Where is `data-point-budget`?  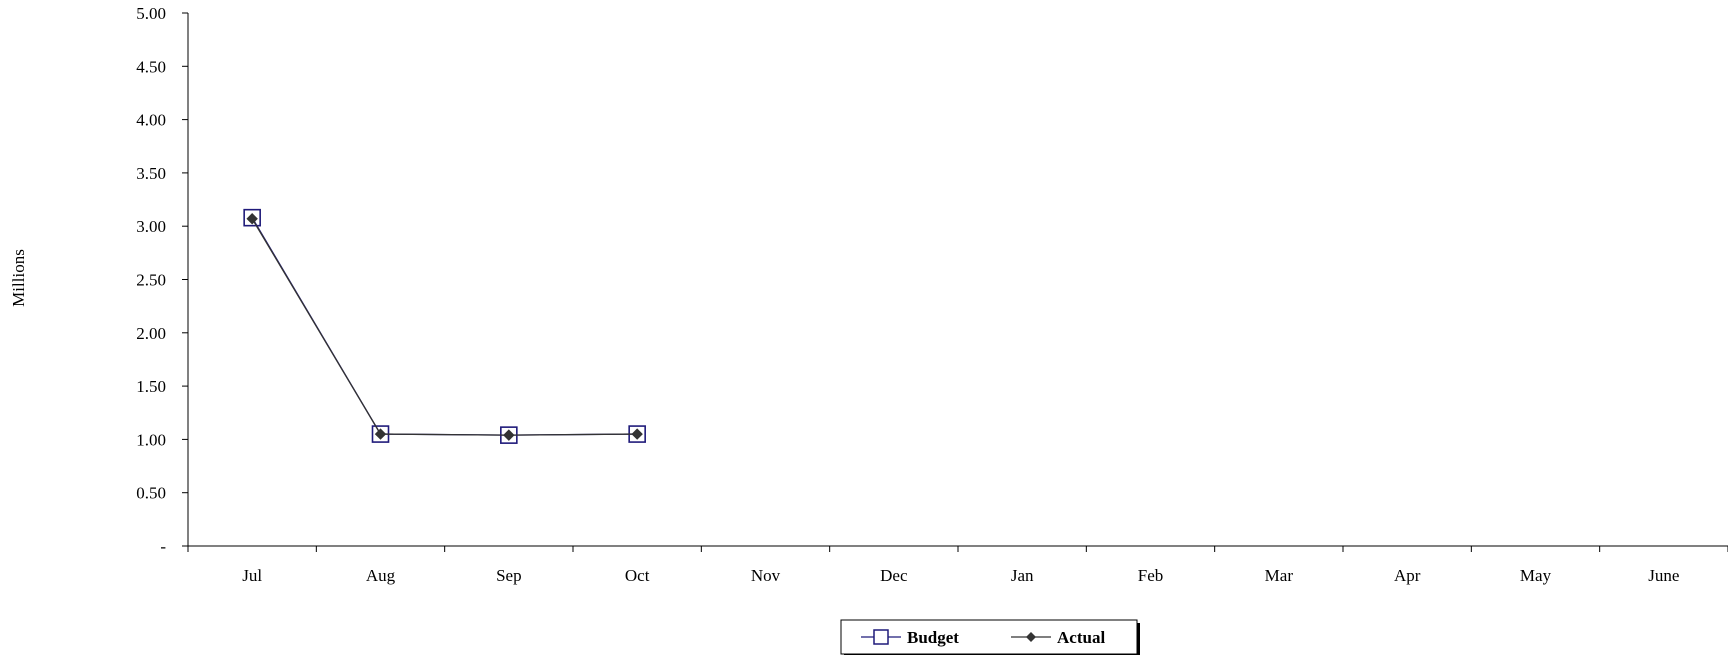 data-point-budget is located at coordinates (252, 217).